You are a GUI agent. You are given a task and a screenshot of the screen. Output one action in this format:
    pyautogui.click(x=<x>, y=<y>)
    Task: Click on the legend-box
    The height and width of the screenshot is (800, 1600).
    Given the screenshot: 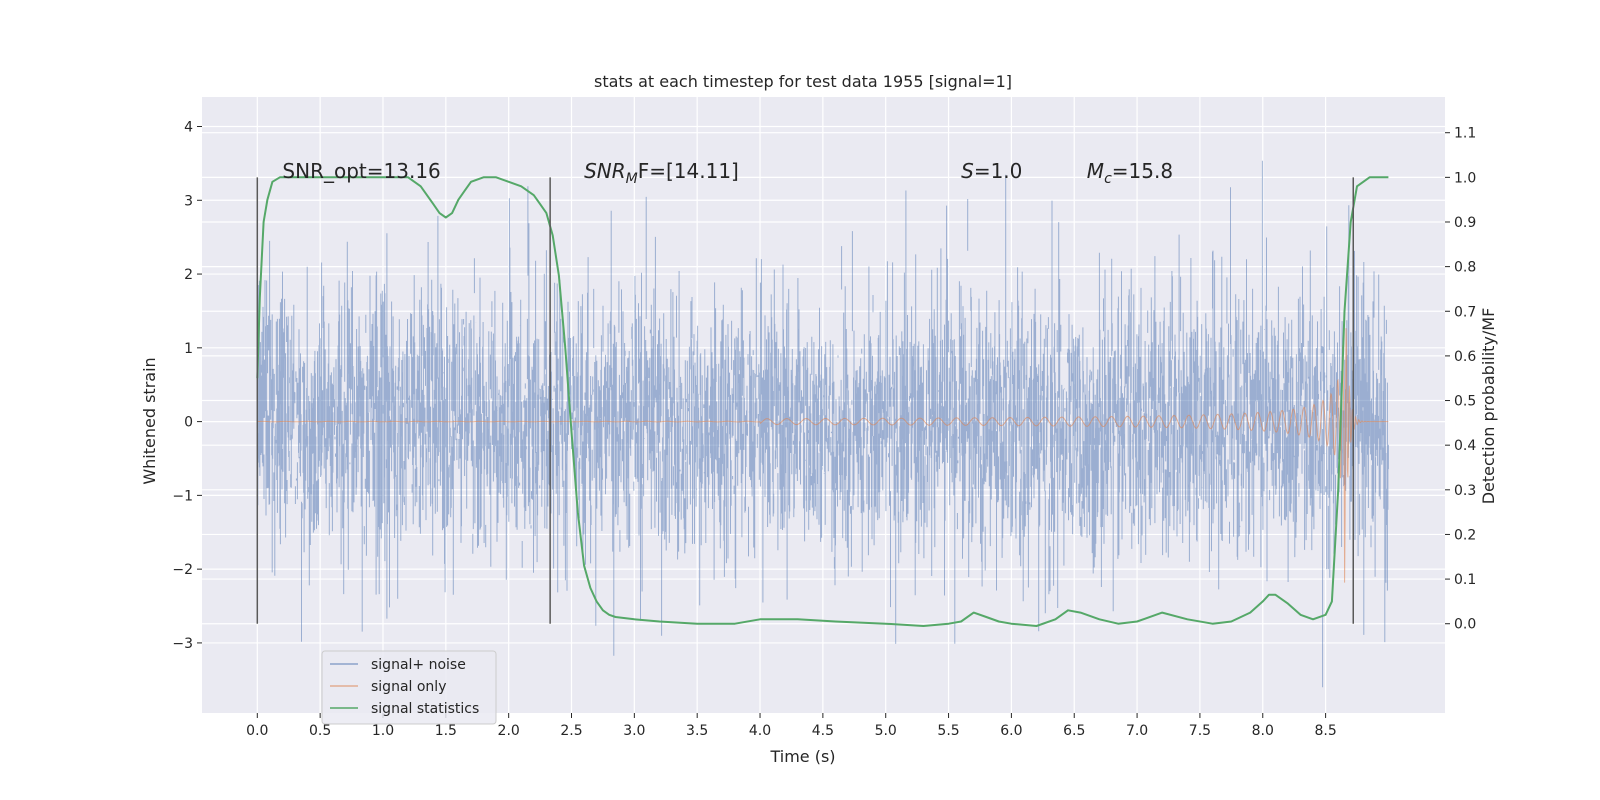 What is the action you would take?
    pyautogui.click(x=409, y=687)
    